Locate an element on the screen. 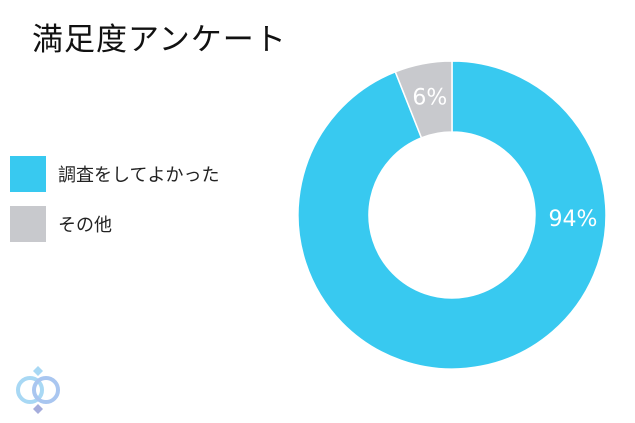  data-label-1: 6% is located at coordinates (429, 98).